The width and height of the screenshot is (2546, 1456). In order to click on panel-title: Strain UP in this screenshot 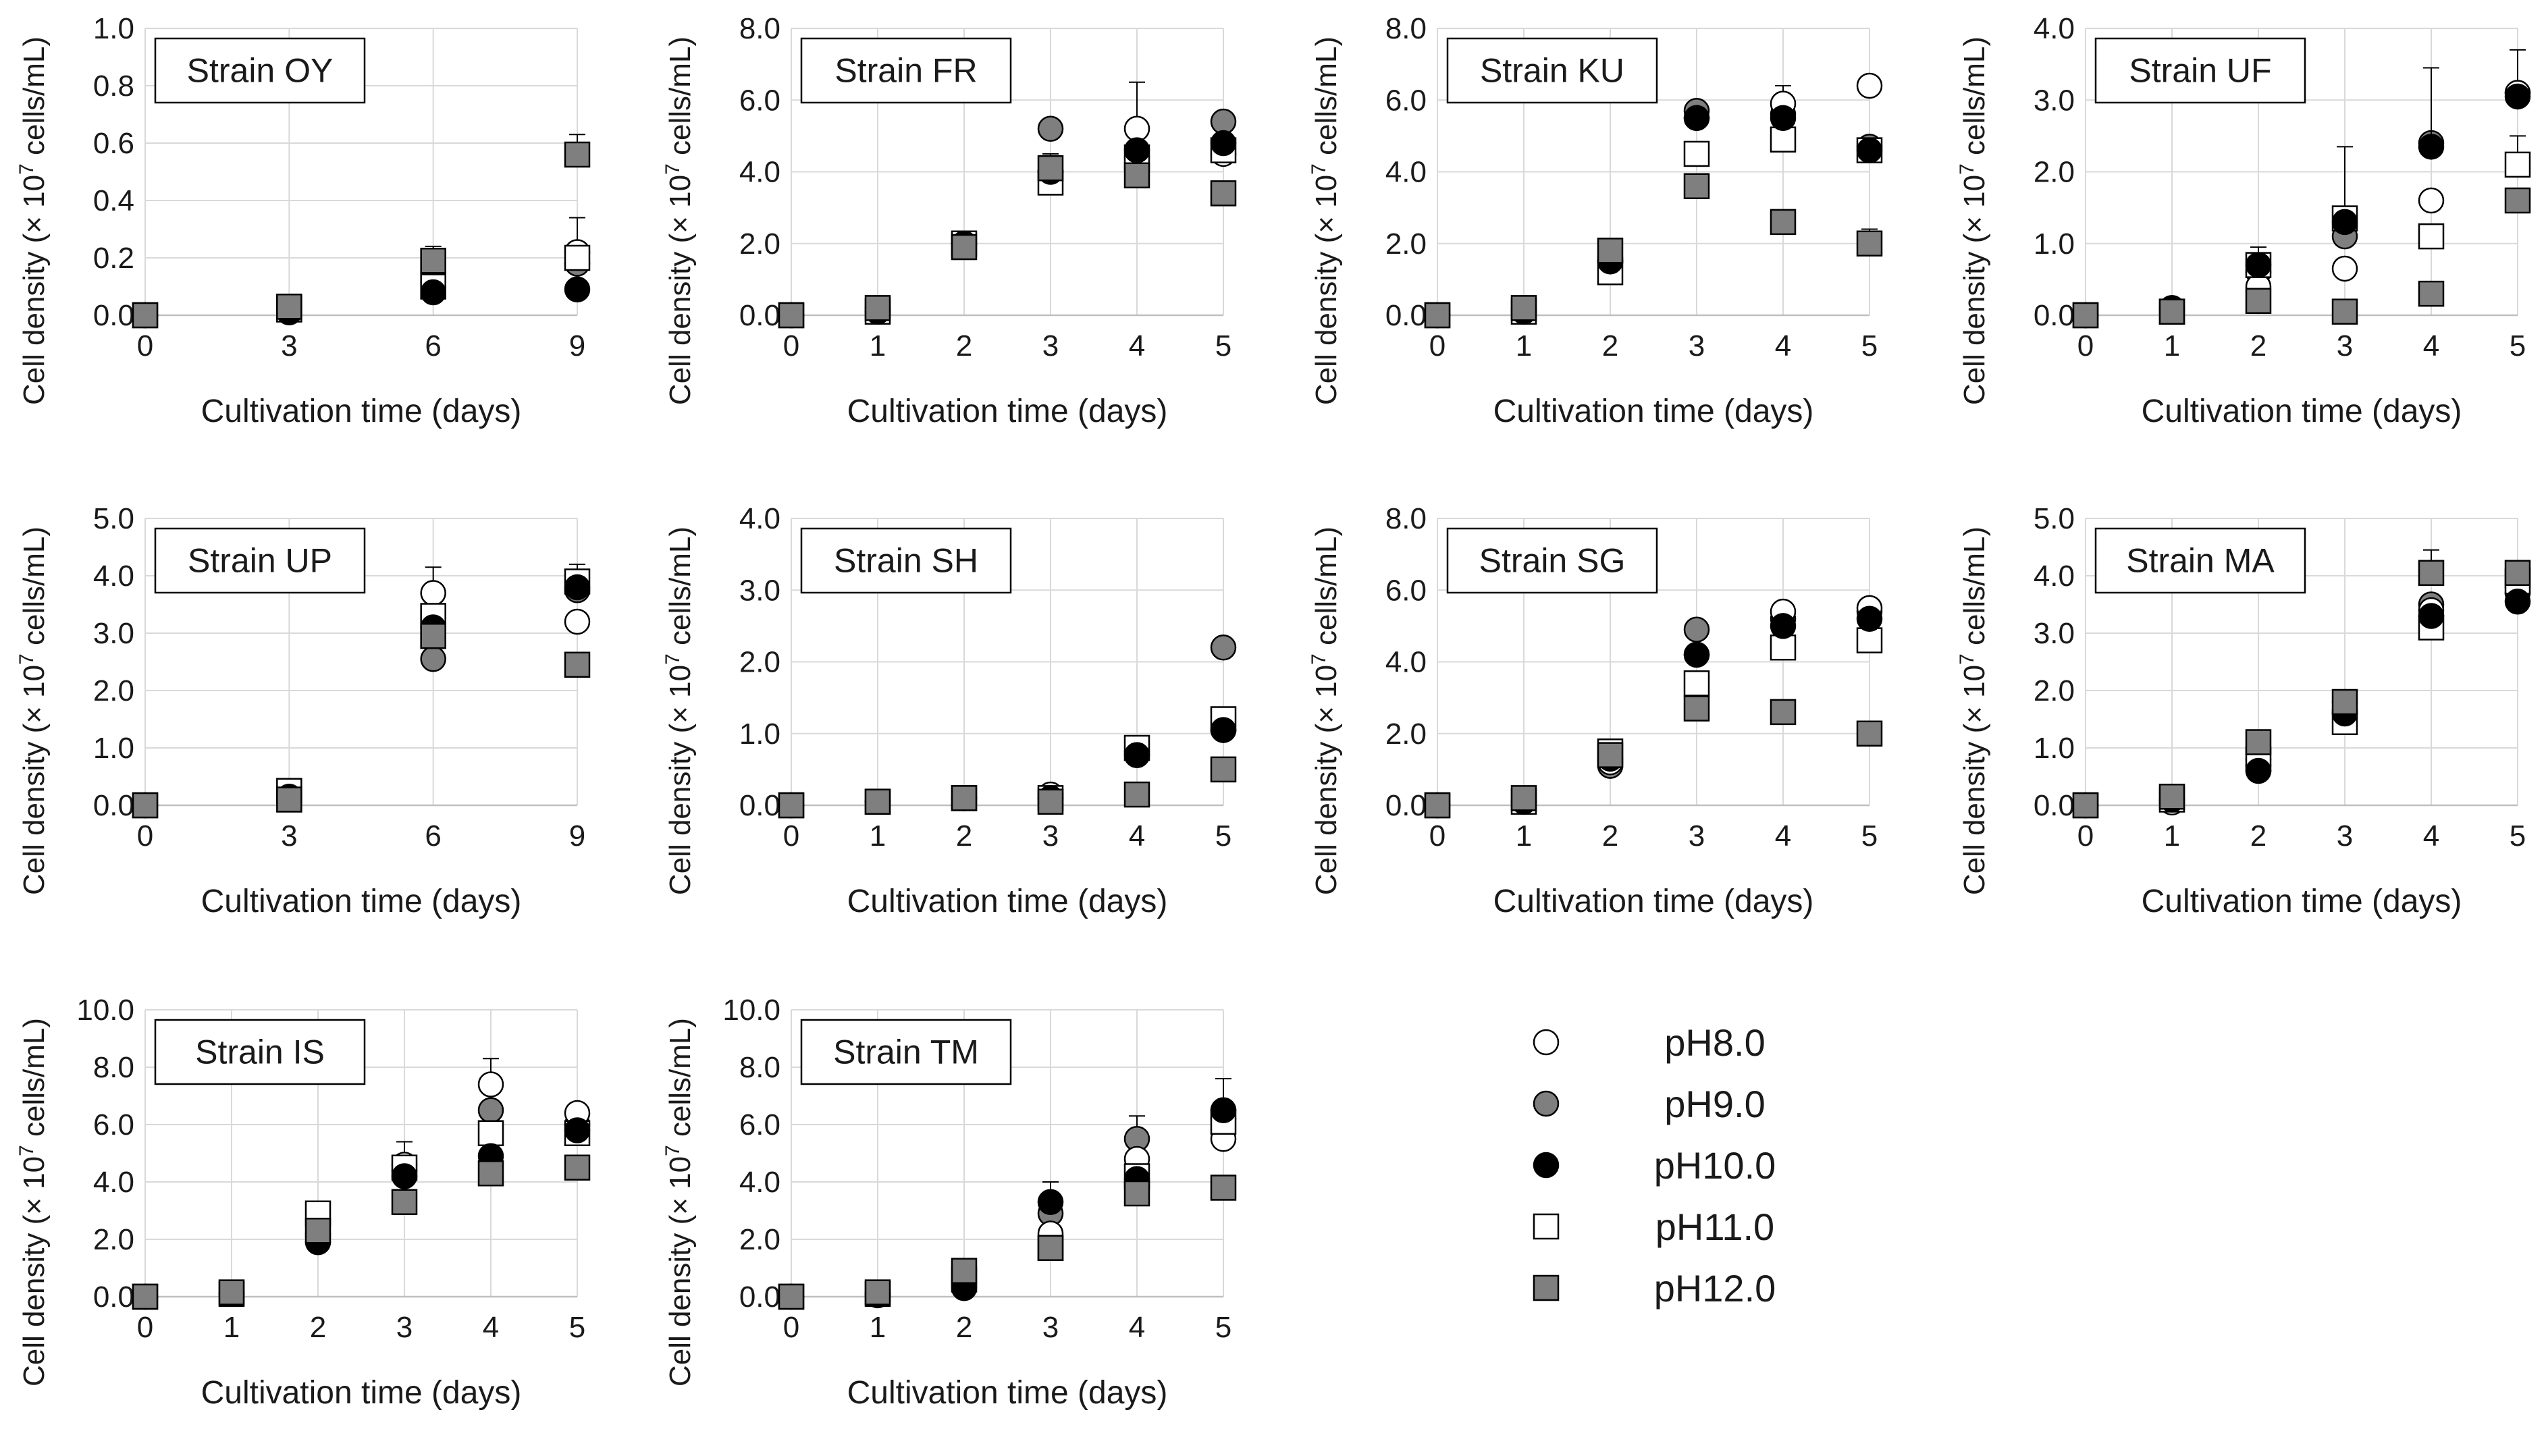, I will do `click(260, 561)`.